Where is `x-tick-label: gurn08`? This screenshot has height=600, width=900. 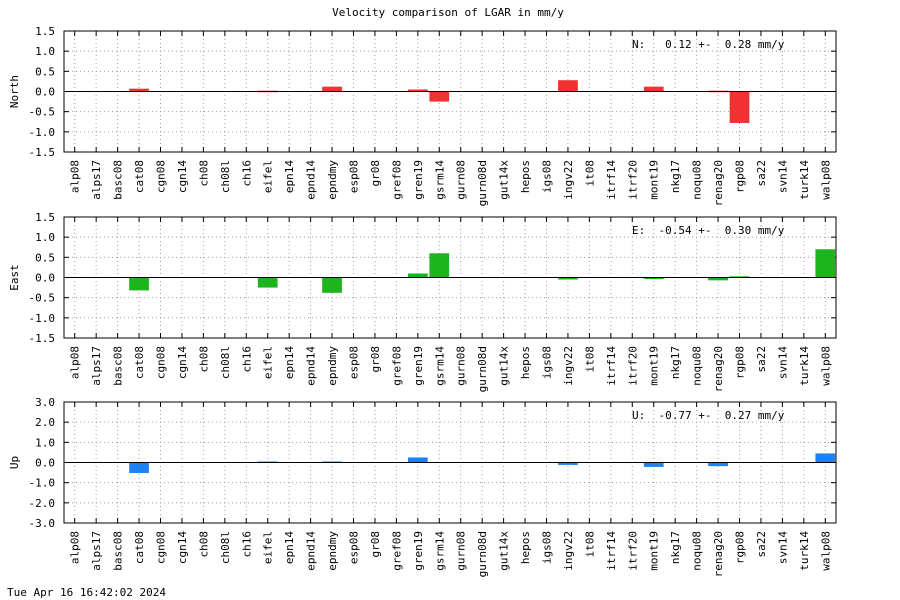
x-tick-label: gurn08 is located at coordinates (461, 366).